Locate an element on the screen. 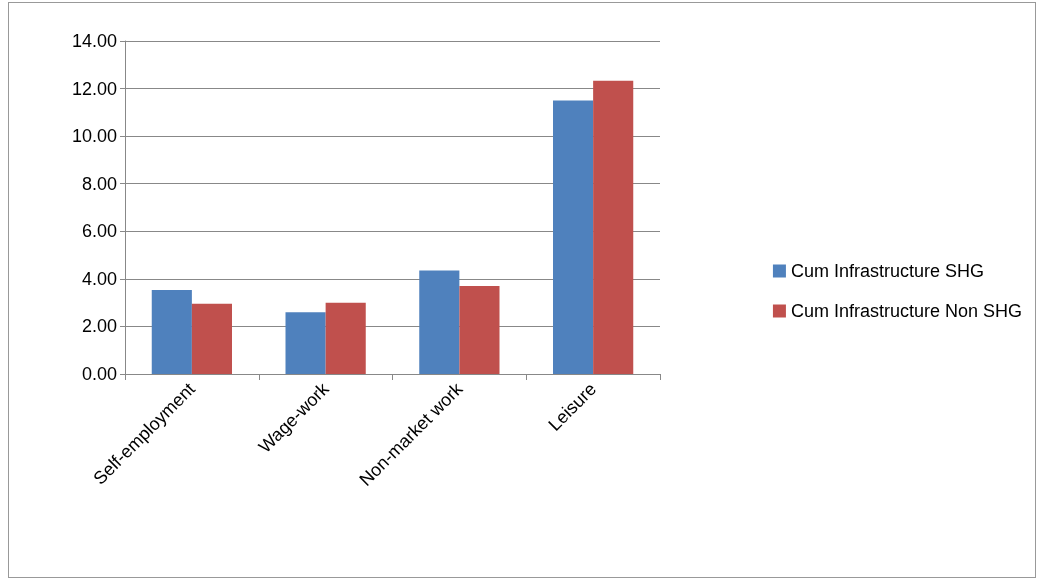  y-tick-label: 10.00 is located at coordinates (94, 136).